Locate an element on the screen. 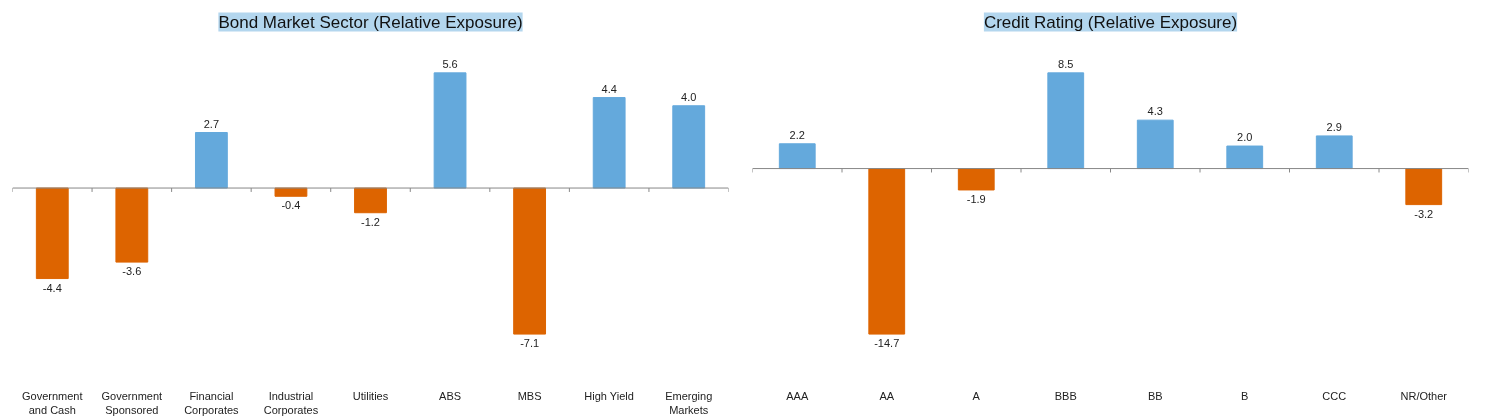  data-label: 4.4 is located at coordinates (609, 88).